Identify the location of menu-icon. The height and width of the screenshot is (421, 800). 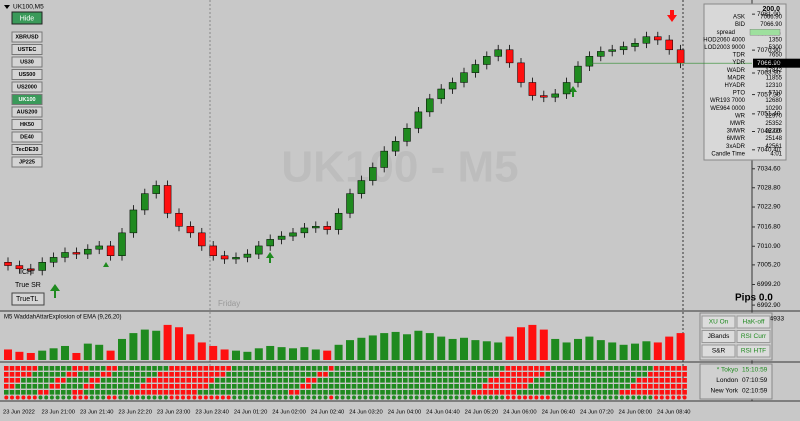
(7, 7).